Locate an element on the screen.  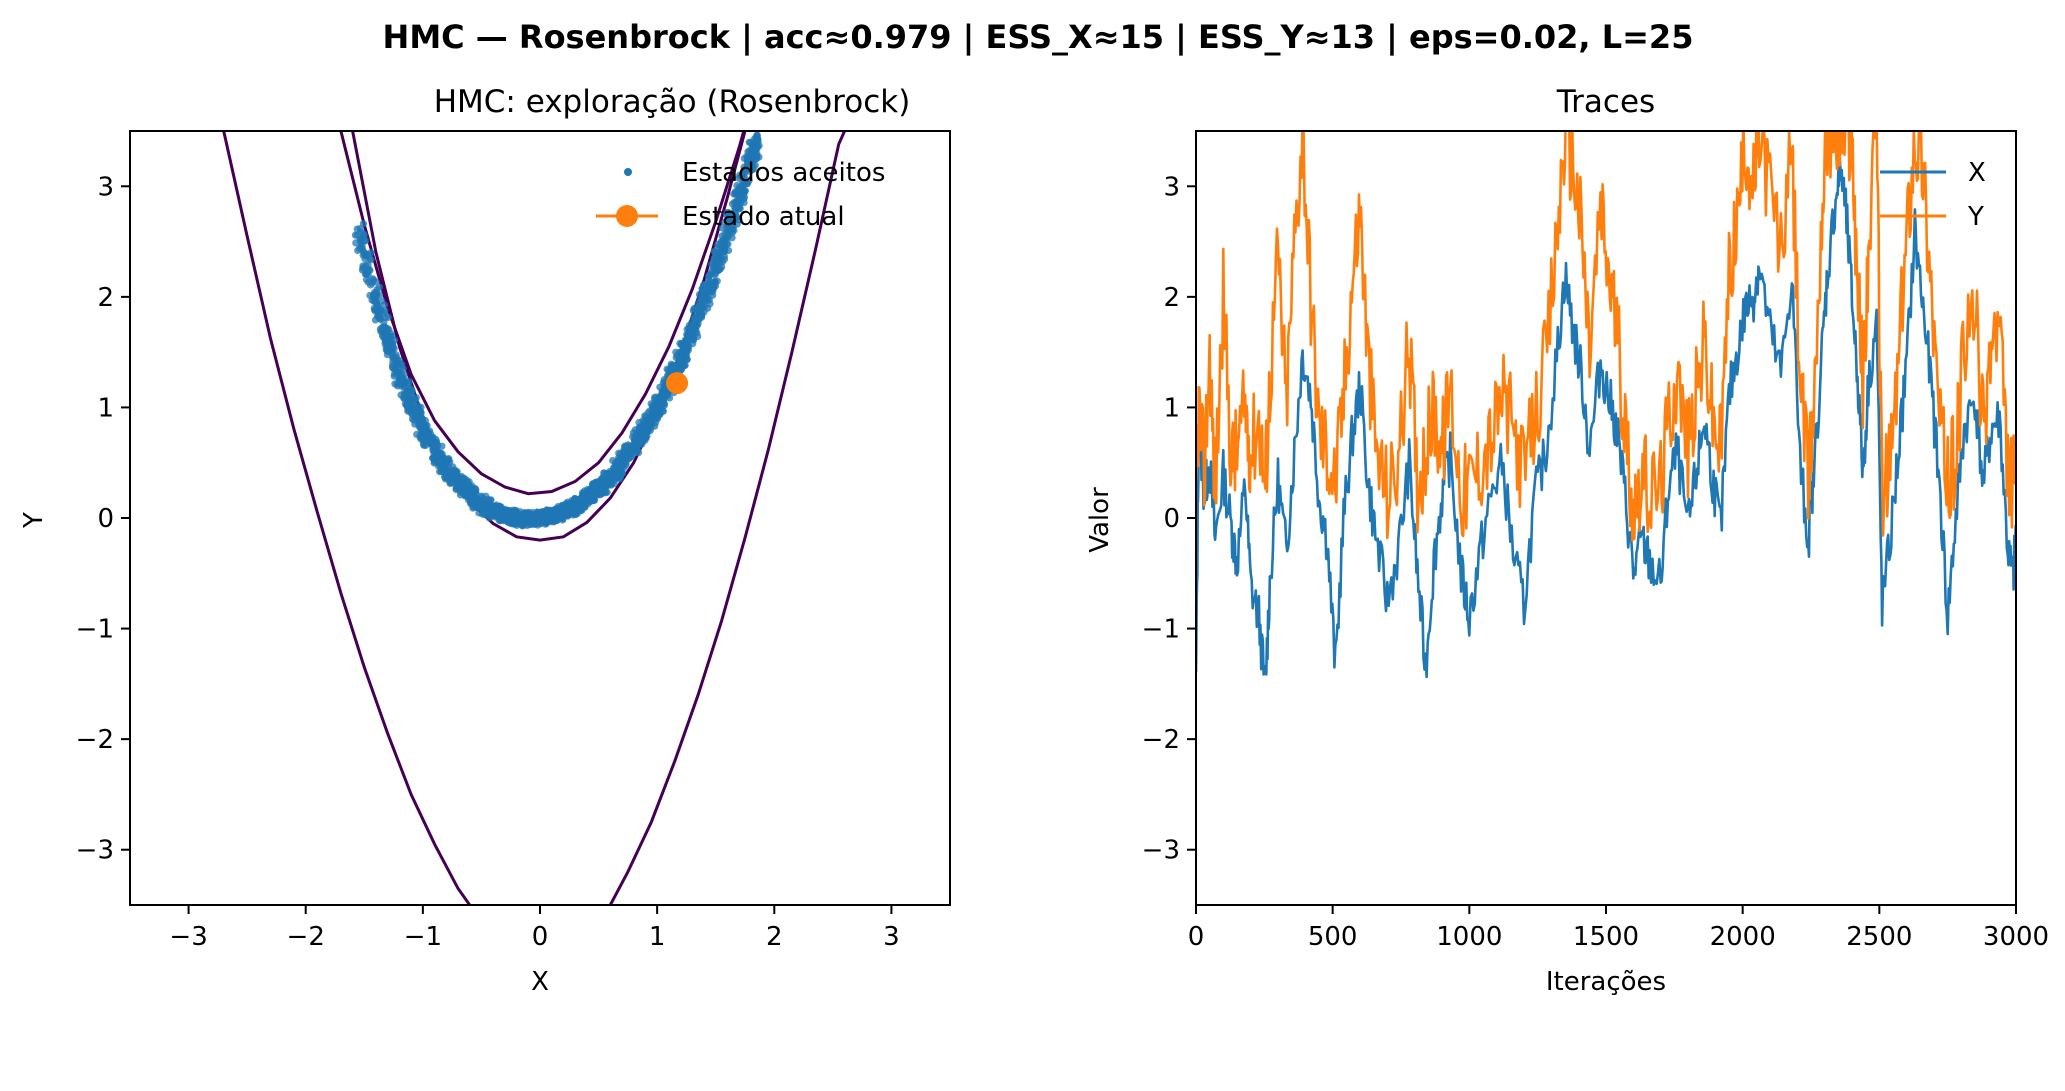
traces-xtick-label: 3000 is located at coordinates (2016, 937).